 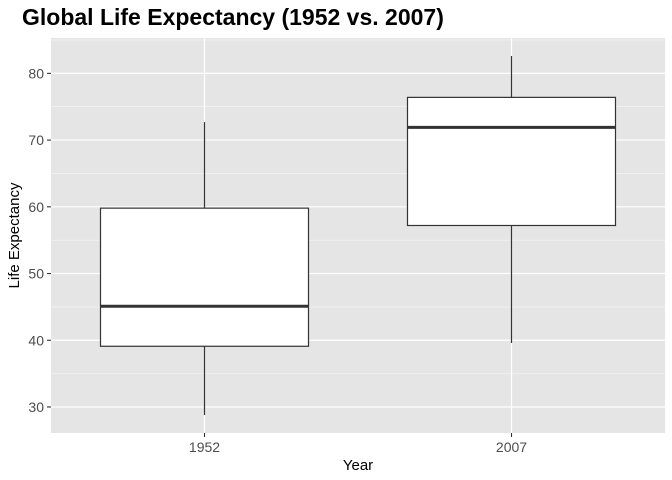 I want to click on chart-title: Global Life Expectancy (1952 vs. 2007), so click(x=233, y=17).